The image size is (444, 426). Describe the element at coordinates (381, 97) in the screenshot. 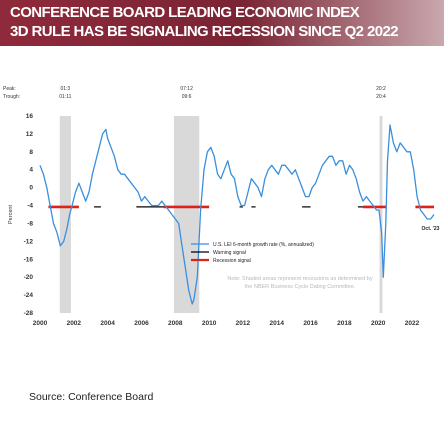

I see `recession-trough-date: 20:4` at that location.